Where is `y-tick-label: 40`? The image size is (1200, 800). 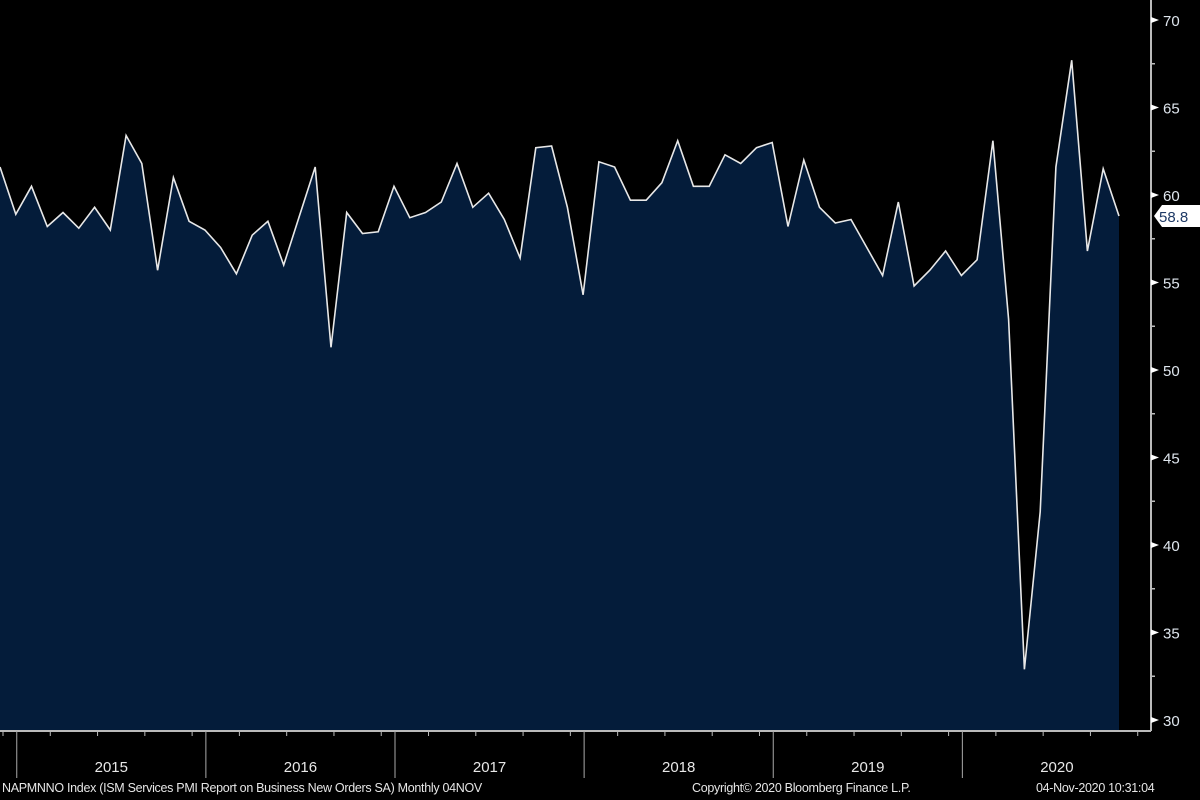
y-tick-label: 40 is located at coordinates (1171, 546).